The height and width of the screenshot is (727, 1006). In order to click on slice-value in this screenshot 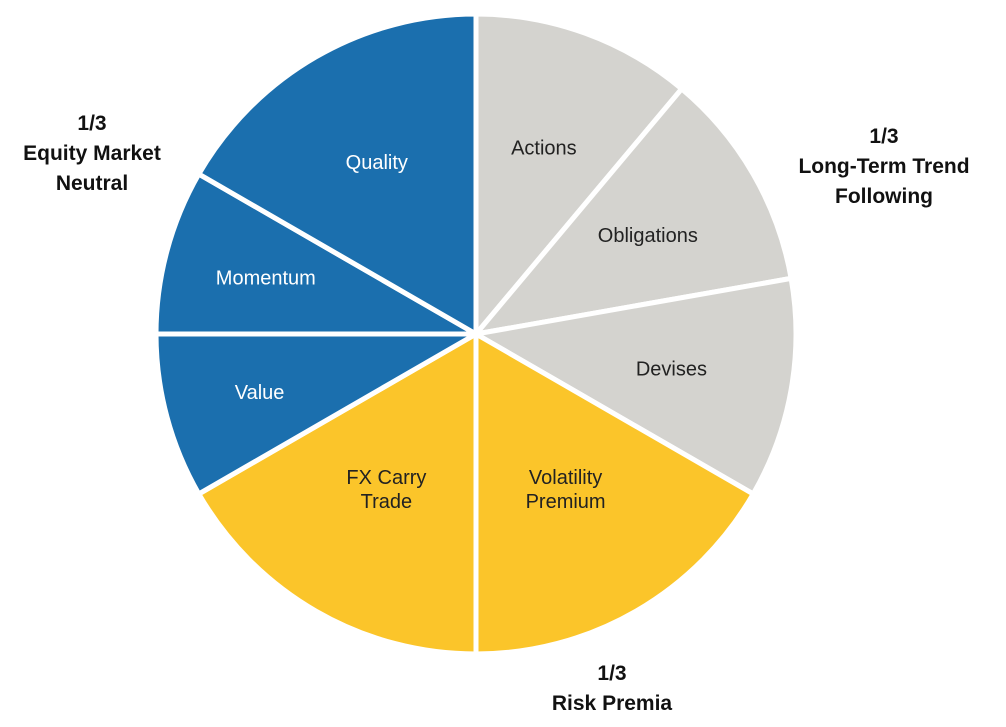, I will do `click(316, 414)`.